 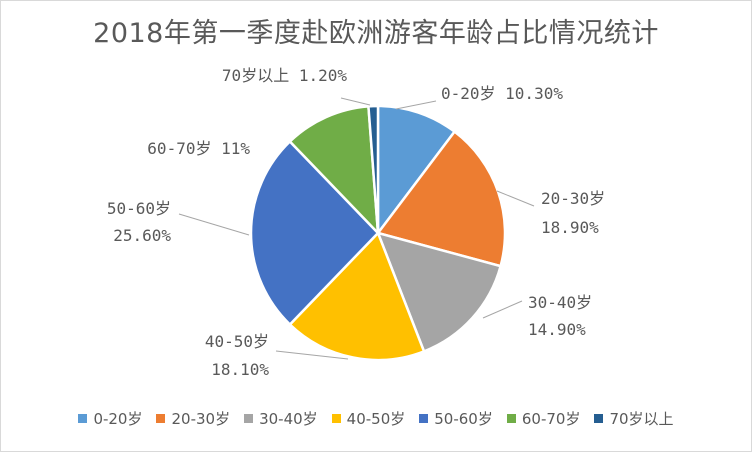 I want to click on data-label-1: 20-30岁 18.90%, so click(x=573, y=213).